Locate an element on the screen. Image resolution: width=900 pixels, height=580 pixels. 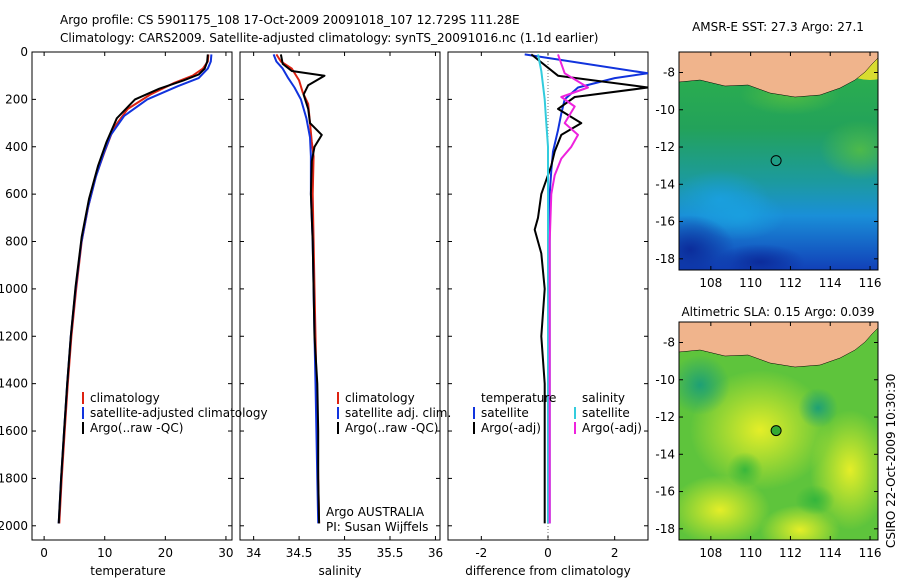
salinity-series is located at coordinates (299, 288).